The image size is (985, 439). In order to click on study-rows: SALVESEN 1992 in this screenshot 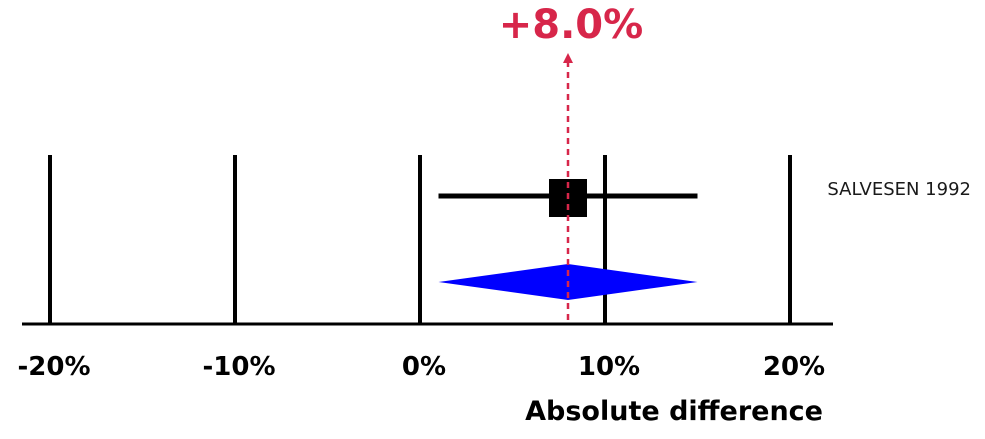, I will do `click(704, 198)`.